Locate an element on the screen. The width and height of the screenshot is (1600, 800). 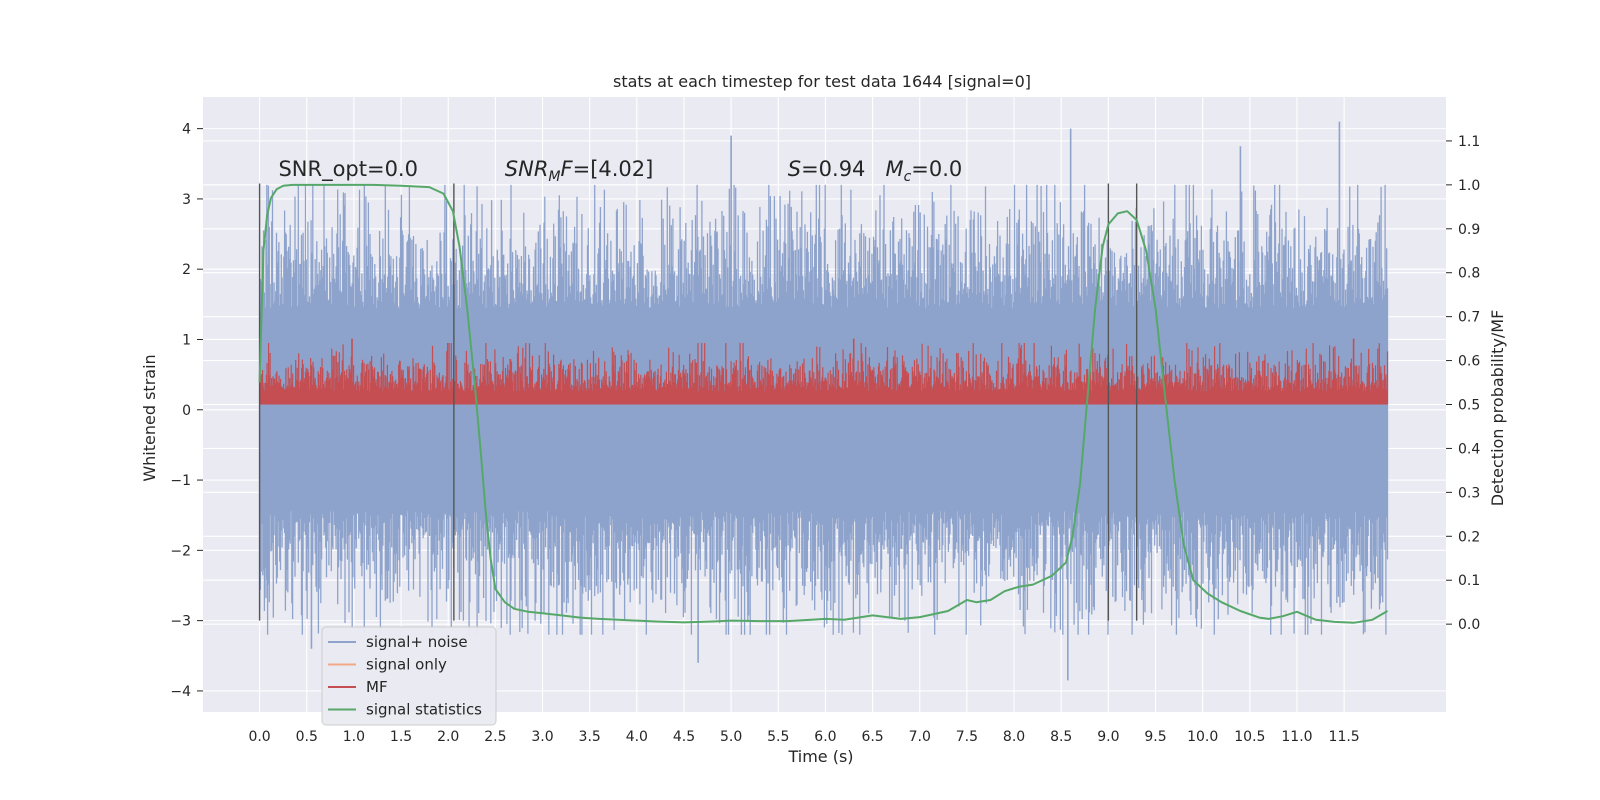
y-tick-label-7: 3 is located at coordinates (186, 200).